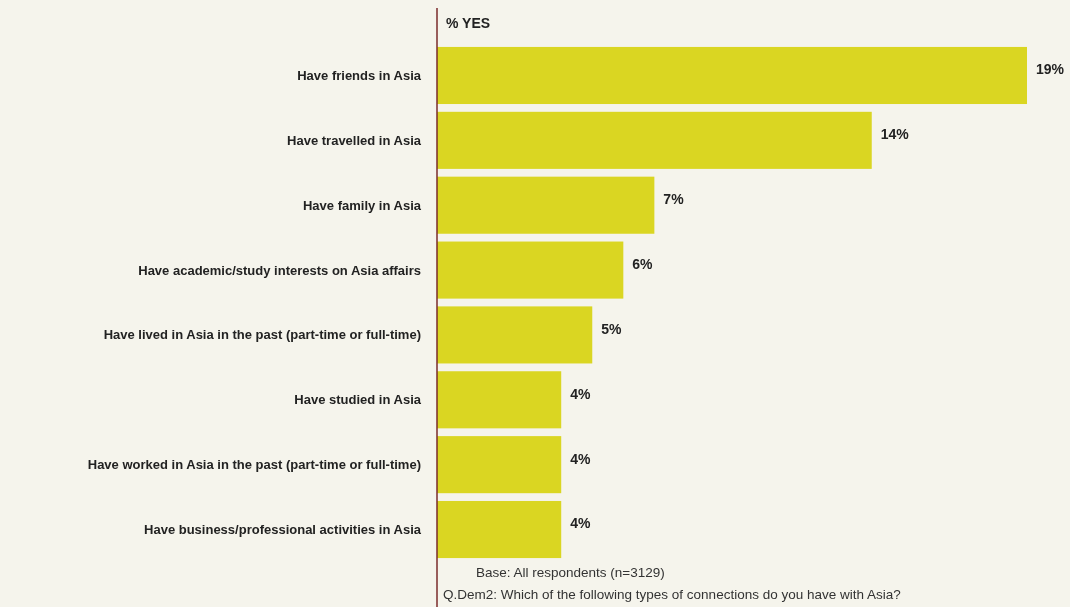 The image size is (1070, 607). Describe the element at coordinates (283, 530) in the screenshot. I see `y-tick-label: Have business/professional activities in Asia` at that location.